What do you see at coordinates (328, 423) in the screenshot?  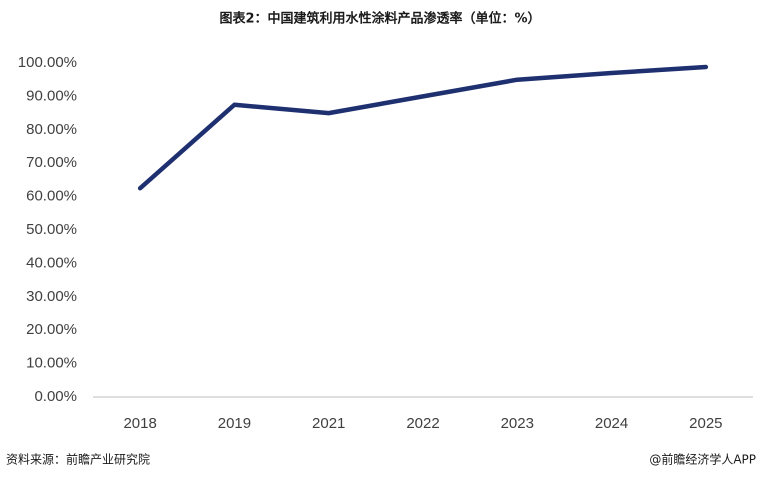 I see `x-tick-label: 2021` at bounding box center [328, 423].